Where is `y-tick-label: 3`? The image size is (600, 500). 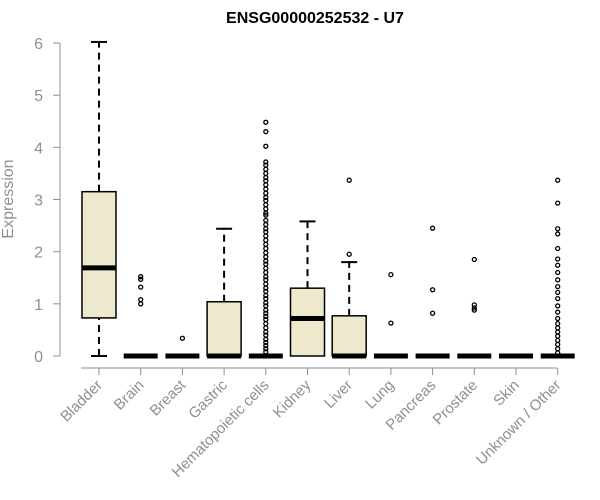
y-tick-label: 3 is located at coordinates (38, 201).